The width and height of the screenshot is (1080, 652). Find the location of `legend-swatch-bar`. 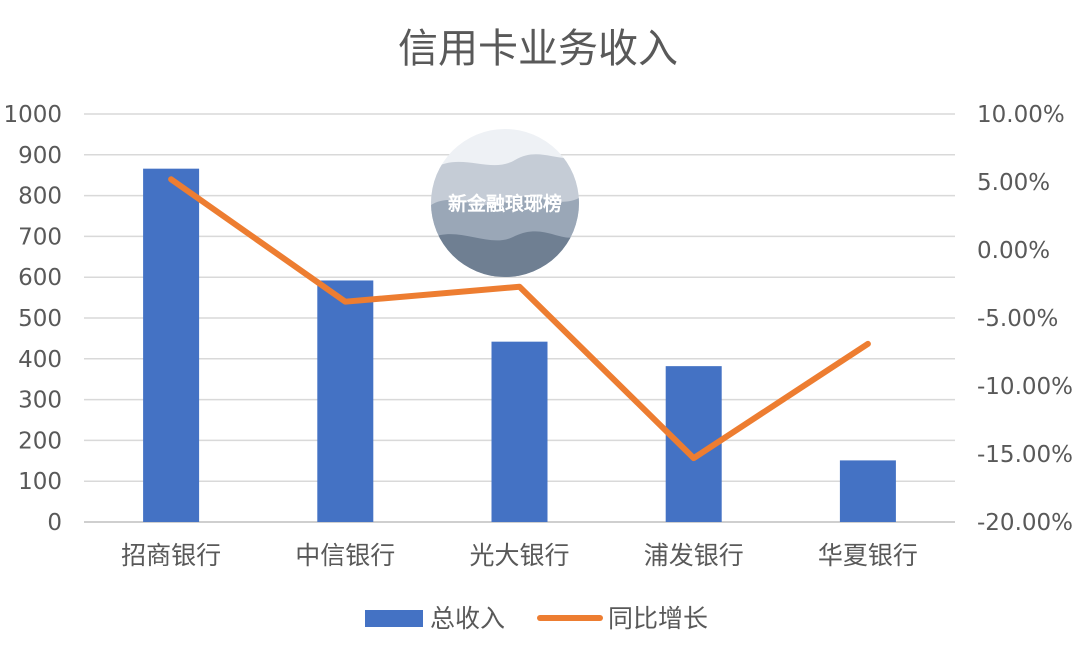

legend-swatch-bar is located at coordinates (394, 618).